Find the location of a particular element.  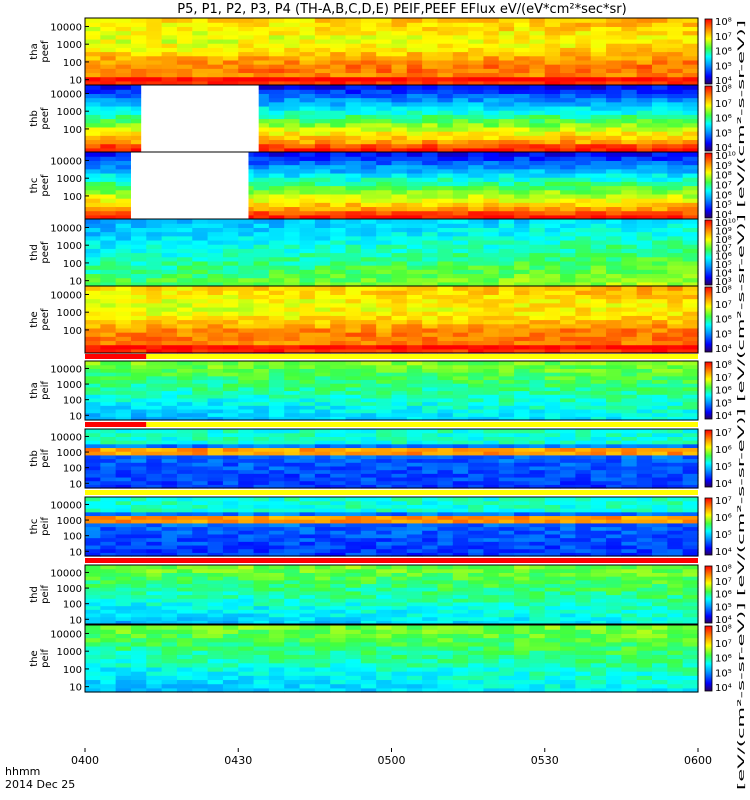

y-tick-label: 10 is located at coordinates (75, 282).